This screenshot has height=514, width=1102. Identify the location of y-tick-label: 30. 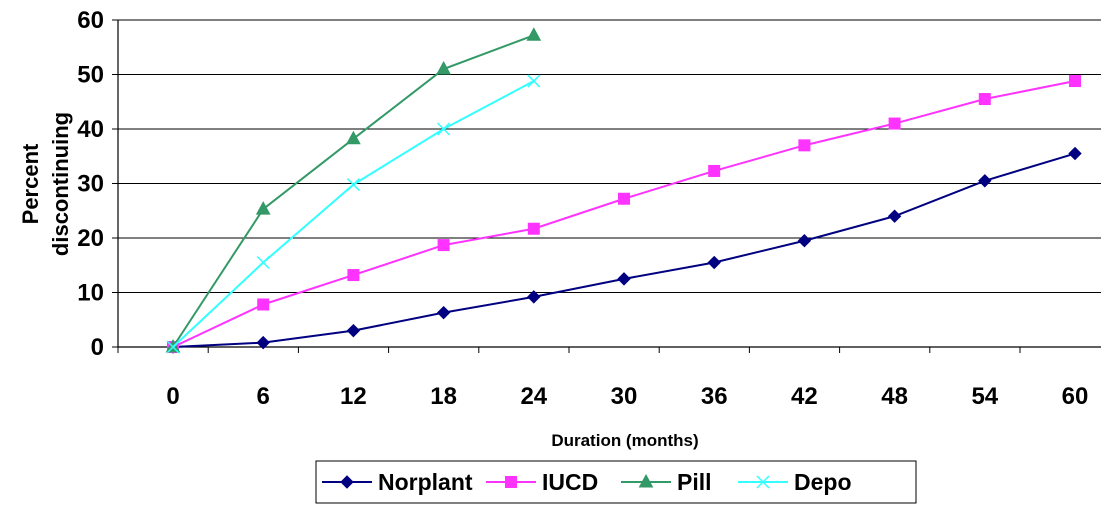
(90, 184).